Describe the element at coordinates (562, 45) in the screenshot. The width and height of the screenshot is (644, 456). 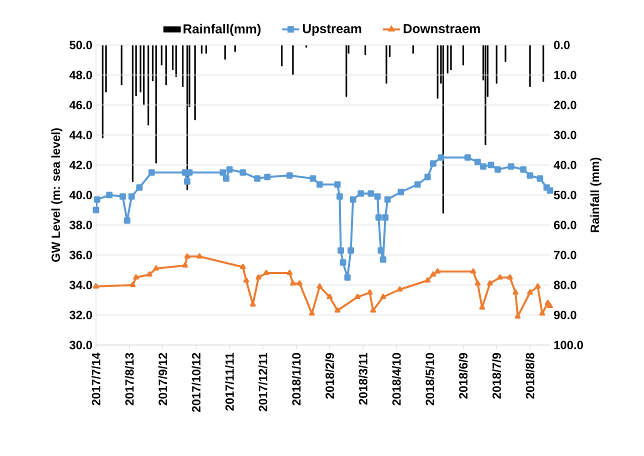
I see `y2-tick-label: 0.0` at that location.